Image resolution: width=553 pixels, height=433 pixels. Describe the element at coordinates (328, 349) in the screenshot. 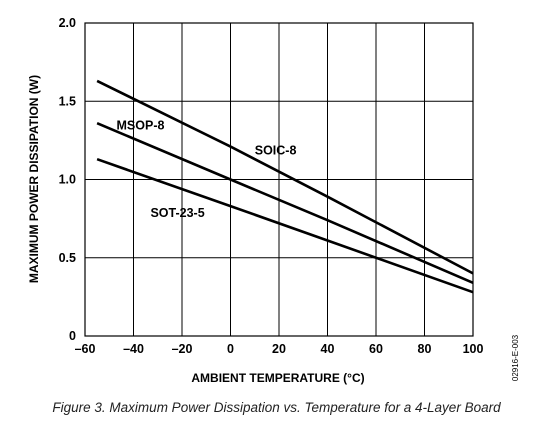

I see `x-tick-label: 40` at that location.